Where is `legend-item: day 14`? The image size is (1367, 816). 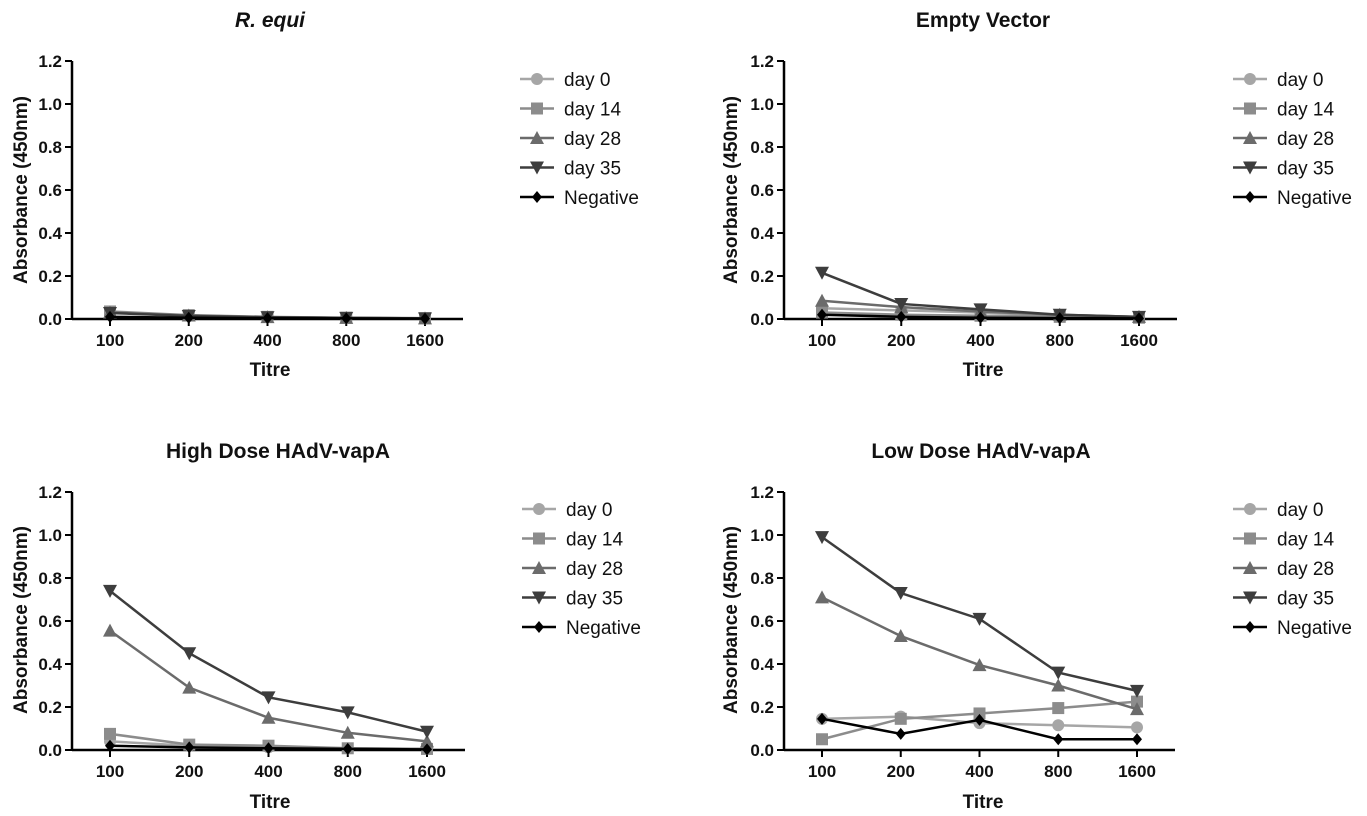
legend-item: day 14 is located at coordinates (1283, 540).